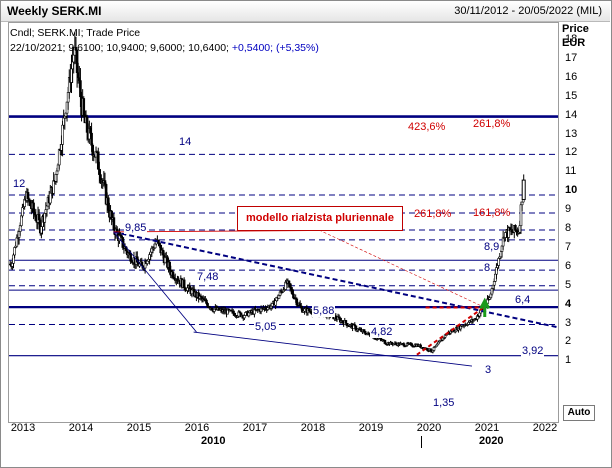 This screenshot has height=468, width=612. What do you see at coordinates (488, 370) in the screenshot?
I see `level-label: 3` at bounding box center [488, 370].